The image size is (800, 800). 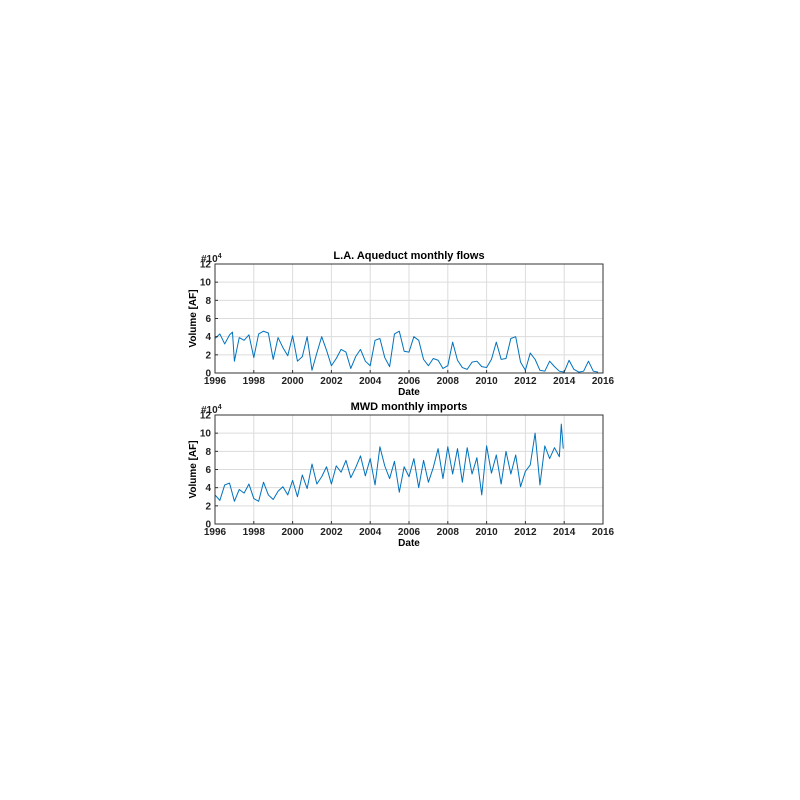 I want to click on chart-title: L.A. Aqueduct monthly flows, so click(x=408, y=256).